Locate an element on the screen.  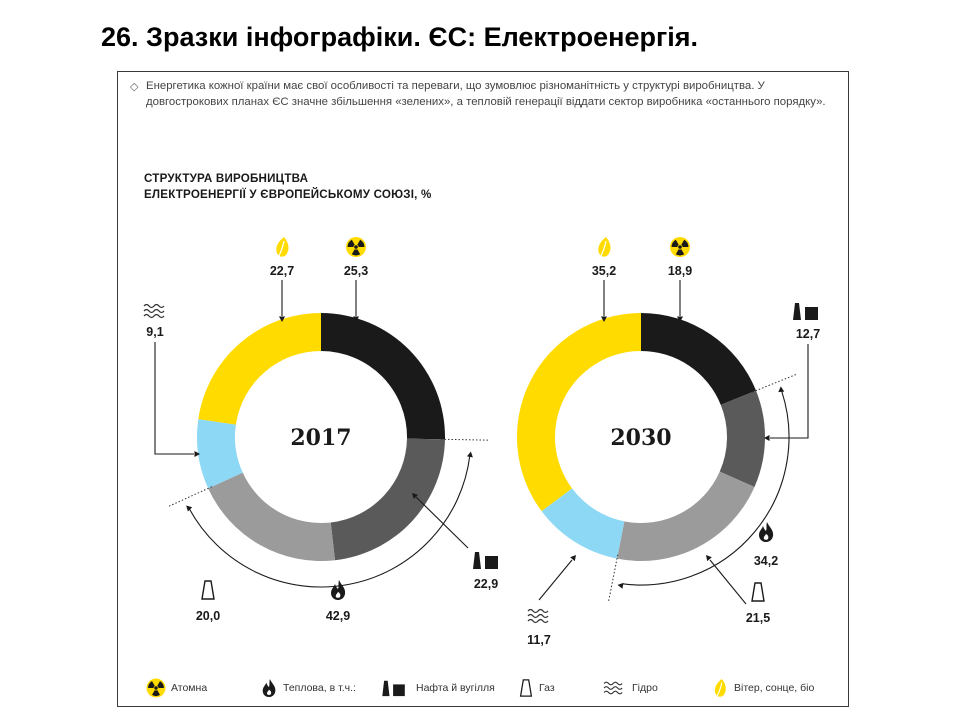
arrow-hydro-2030 is located at coordinates (555, 580).